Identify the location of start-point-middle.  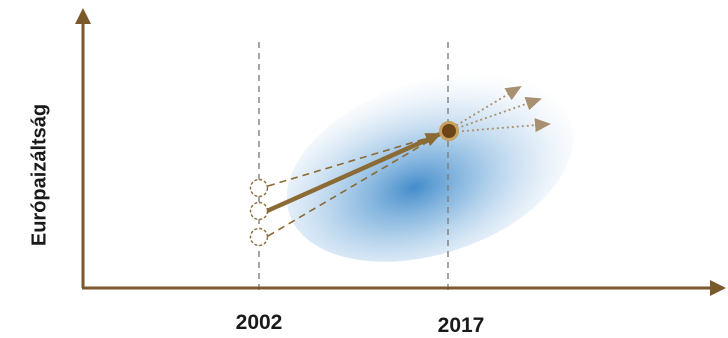
(259, 211).